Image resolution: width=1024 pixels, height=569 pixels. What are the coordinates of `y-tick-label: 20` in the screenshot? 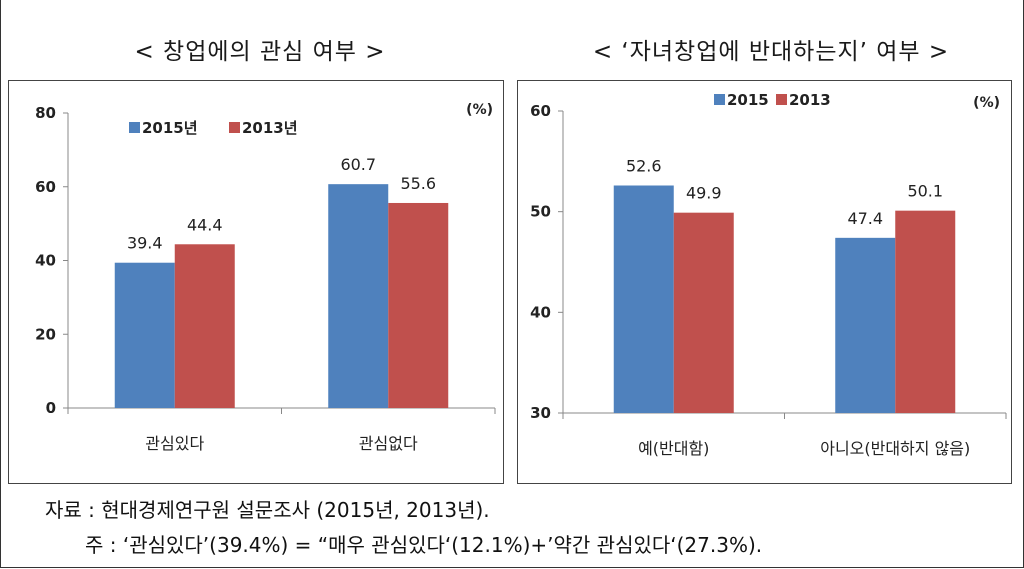 It's located at (45, 334).